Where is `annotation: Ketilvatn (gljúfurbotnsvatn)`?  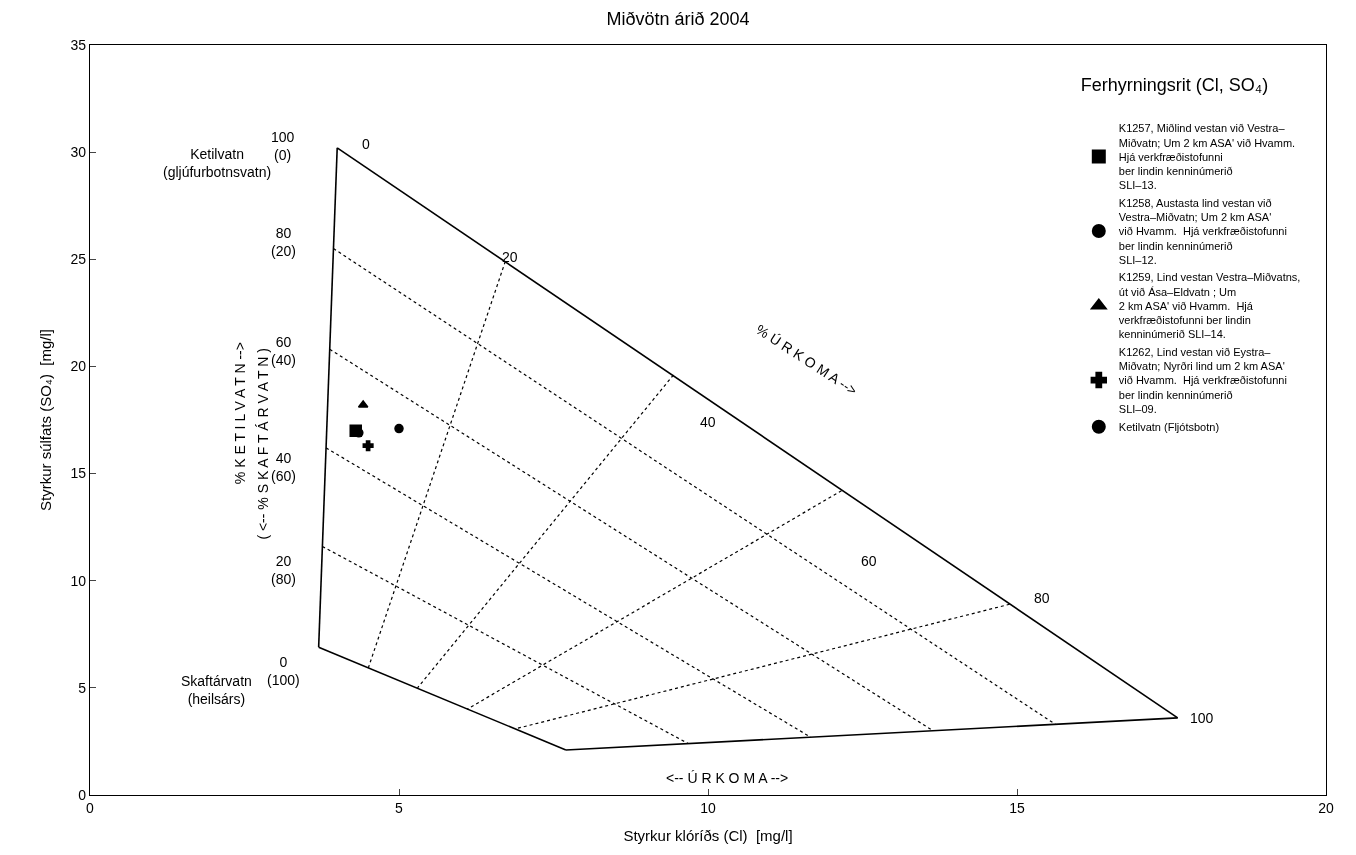
annotation: Ketilvatn (gljúfurbotnsvatn) is located at coordinates (217, 163).